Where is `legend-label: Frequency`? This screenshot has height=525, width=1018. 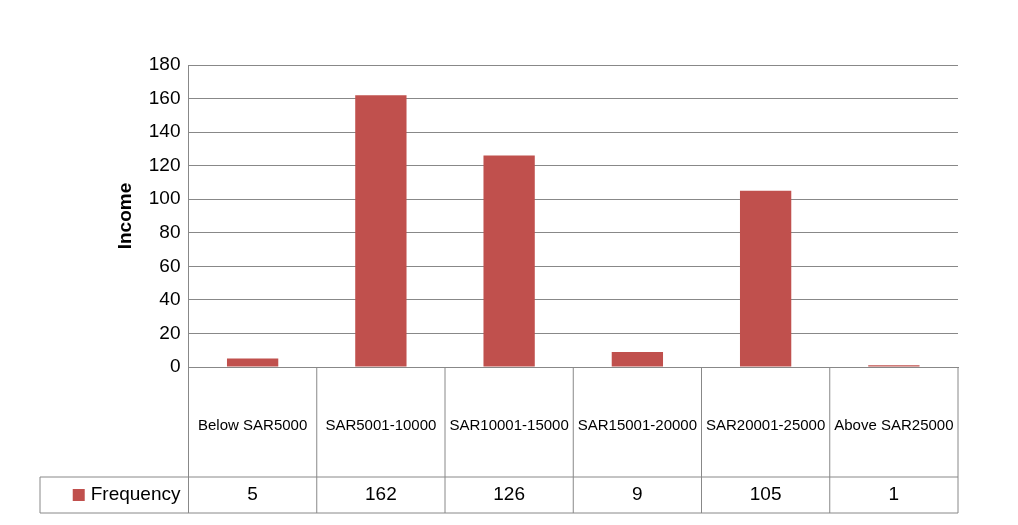 legend-label: Frequency is located at coordinates (135, 494).